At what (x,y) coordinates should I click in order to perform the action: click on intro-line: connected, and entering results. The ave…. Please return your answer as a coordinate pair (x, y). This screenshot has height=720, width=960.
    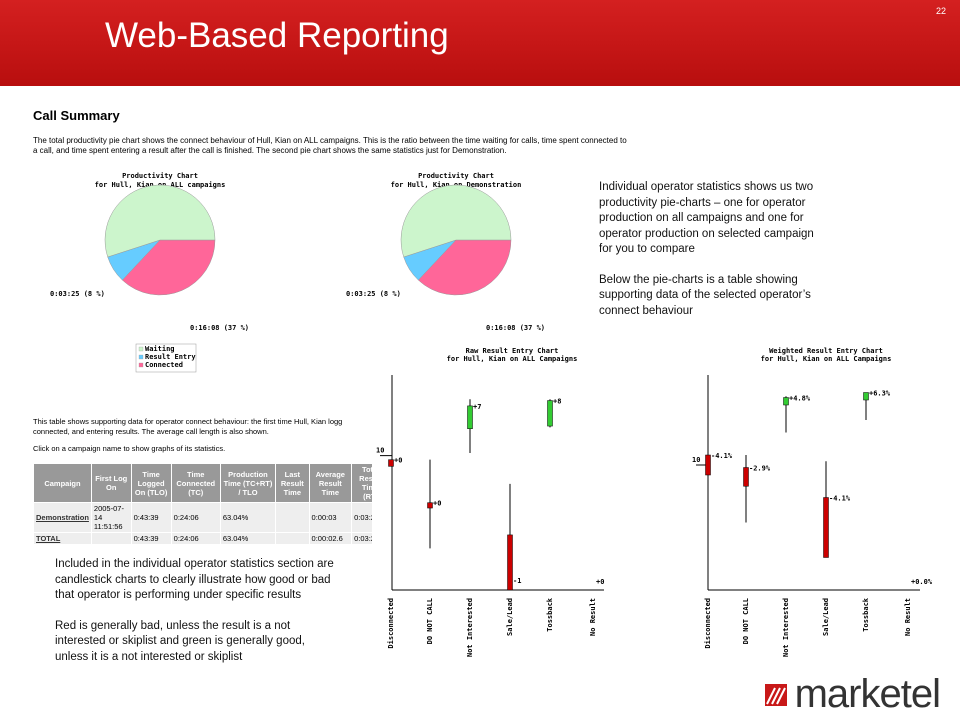
    Looking at the image, I should click on (151, 431).